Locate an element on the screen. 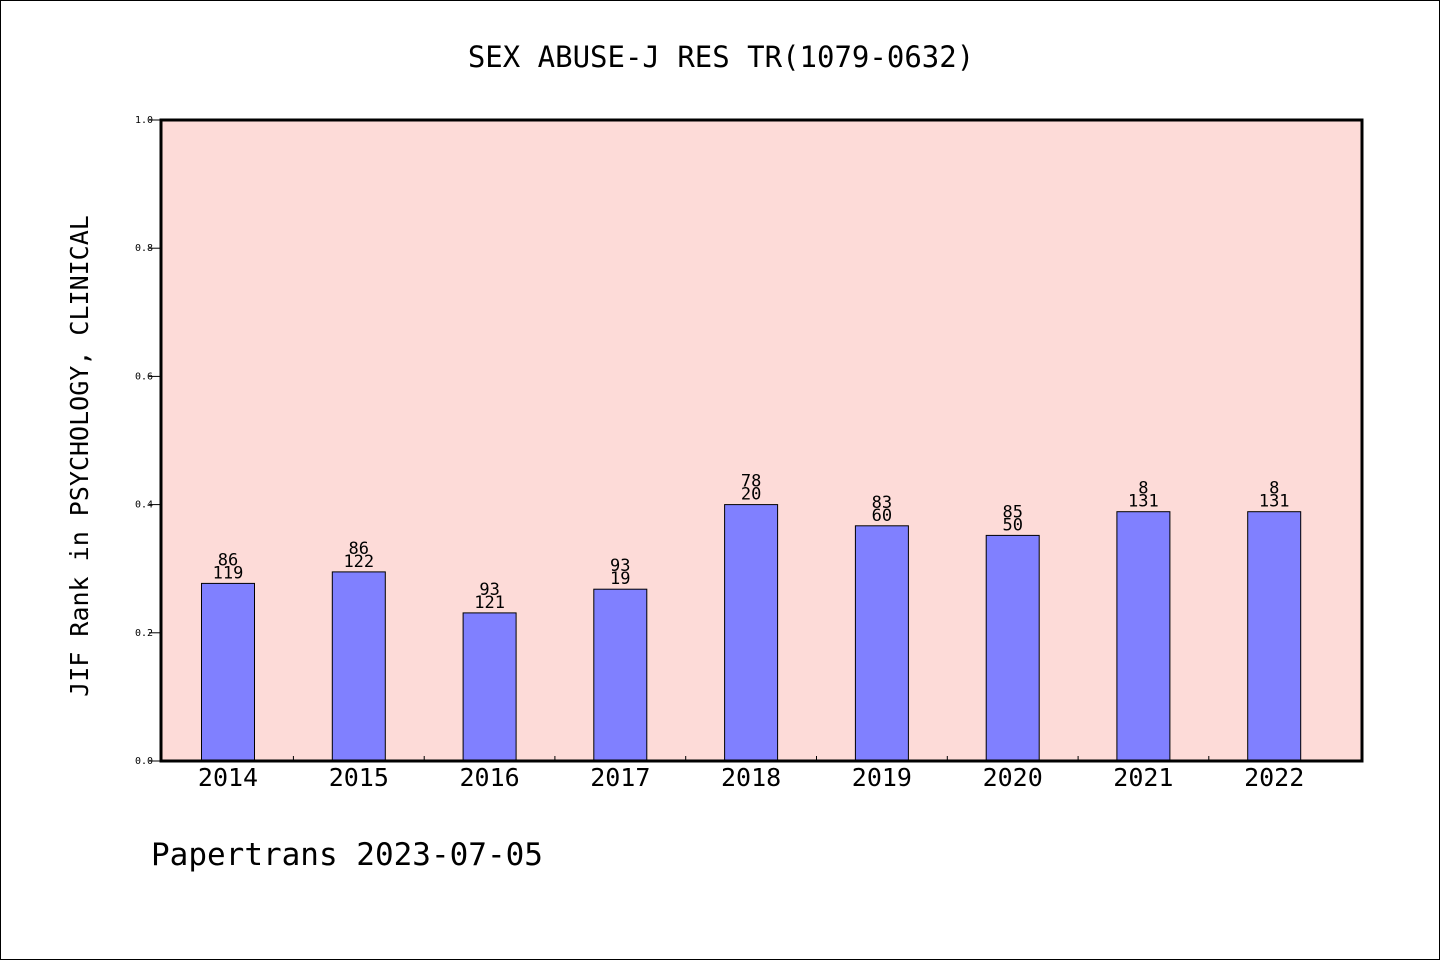 This screenshot has width=1440, height=960. bar-label-top-2014: 86 is located at coordinates (228, 560).